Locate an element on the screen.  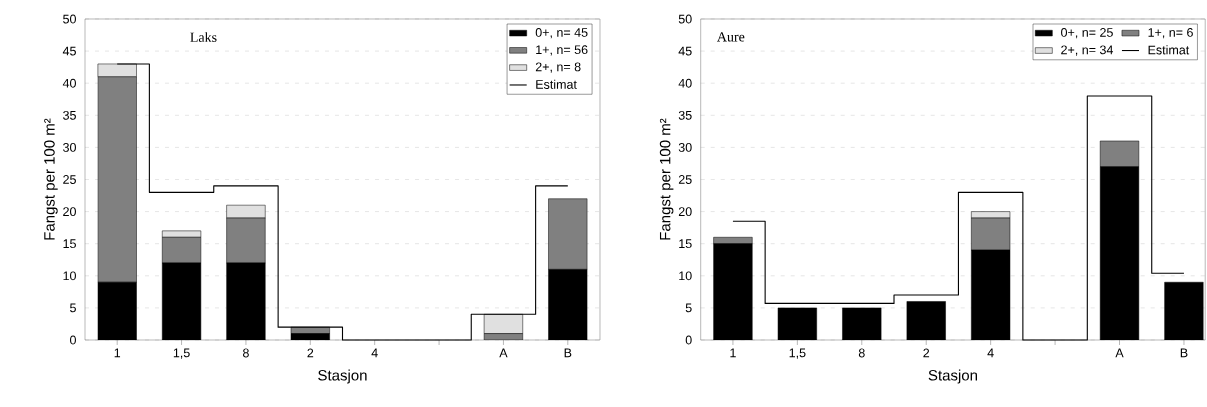
legend-label: 1+, n= 6 is located at coordinates (1170, 33).